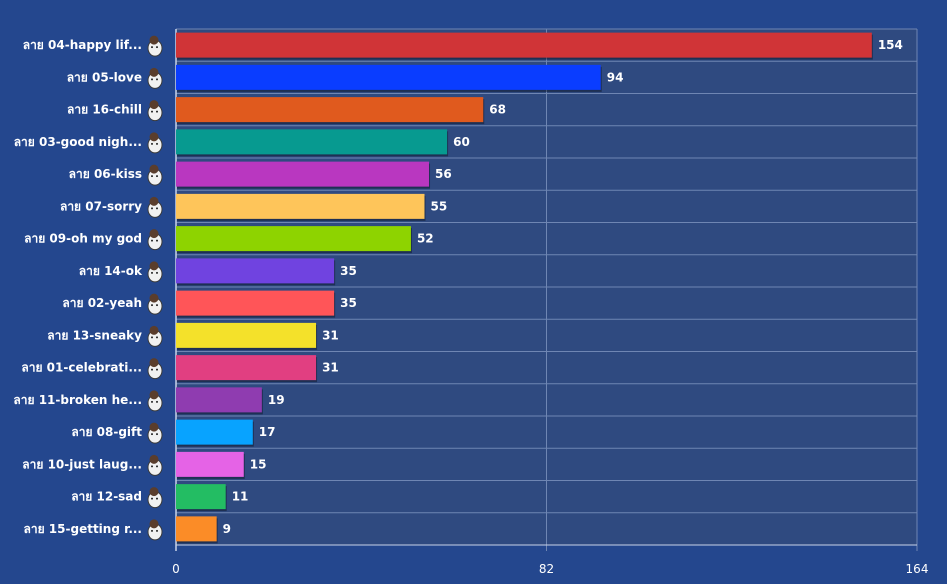 This screenshot has height=584, width=947. I want to click on x-axis-ticks: 0 82 164, so click(550, 569).